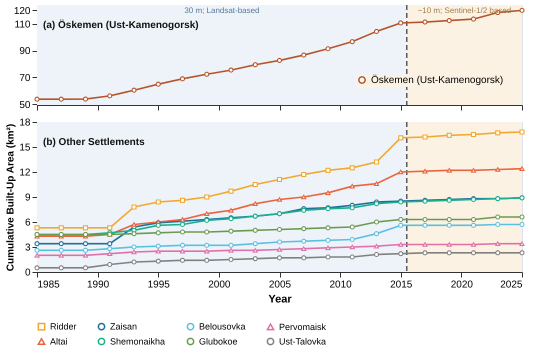 This screenshot has height=357, width=550. I want to click on legend-label: Belousovka, so click(222, 327).